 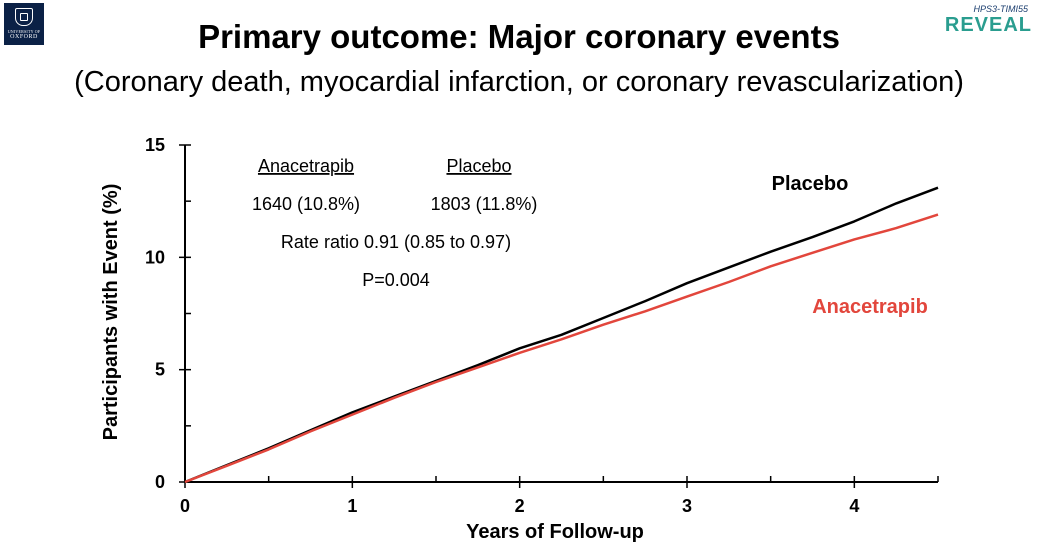 What do you see at coordinates (352, 506) in the screenshot?
I see `x-tick-label: 1` at bounding box center [352, 506].